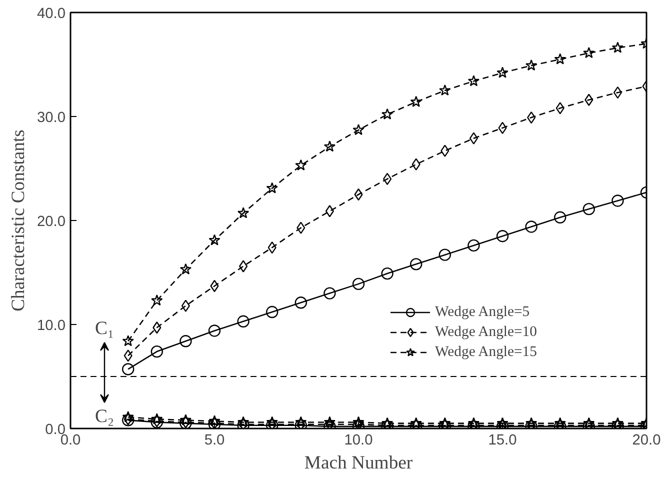 The image size is (672, 488). I want to click on x-tick-label: 15.0, so click(502, 440).